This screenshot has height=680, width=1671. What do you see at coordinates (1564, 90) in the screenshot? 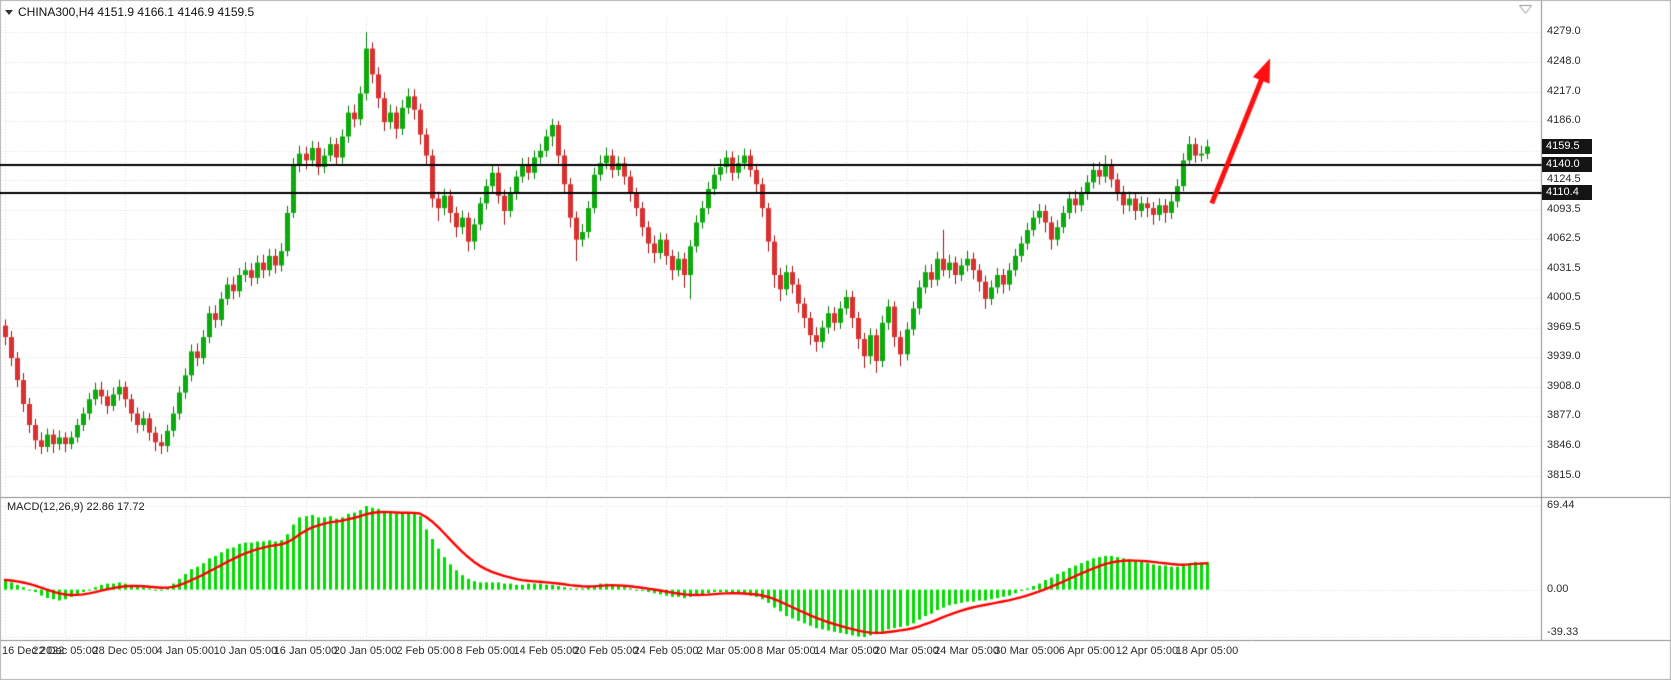
I see `price-axis-label: 4217.0` at bounding box center [1564, 90].